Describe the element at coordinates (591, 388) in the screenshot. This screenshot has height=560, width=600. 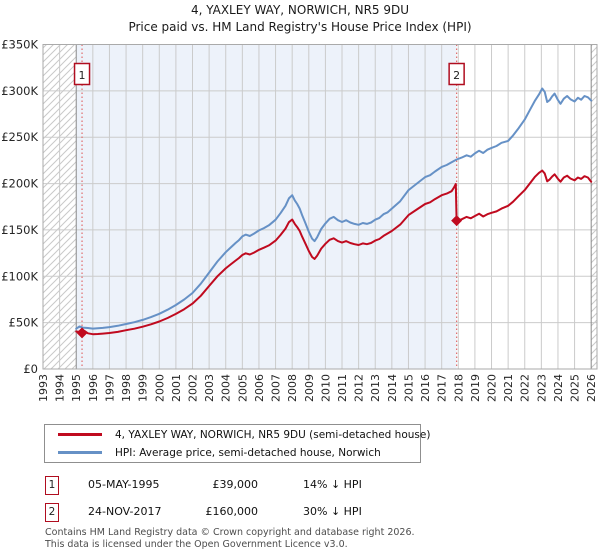
I see `svg-text: 2026` at that location.